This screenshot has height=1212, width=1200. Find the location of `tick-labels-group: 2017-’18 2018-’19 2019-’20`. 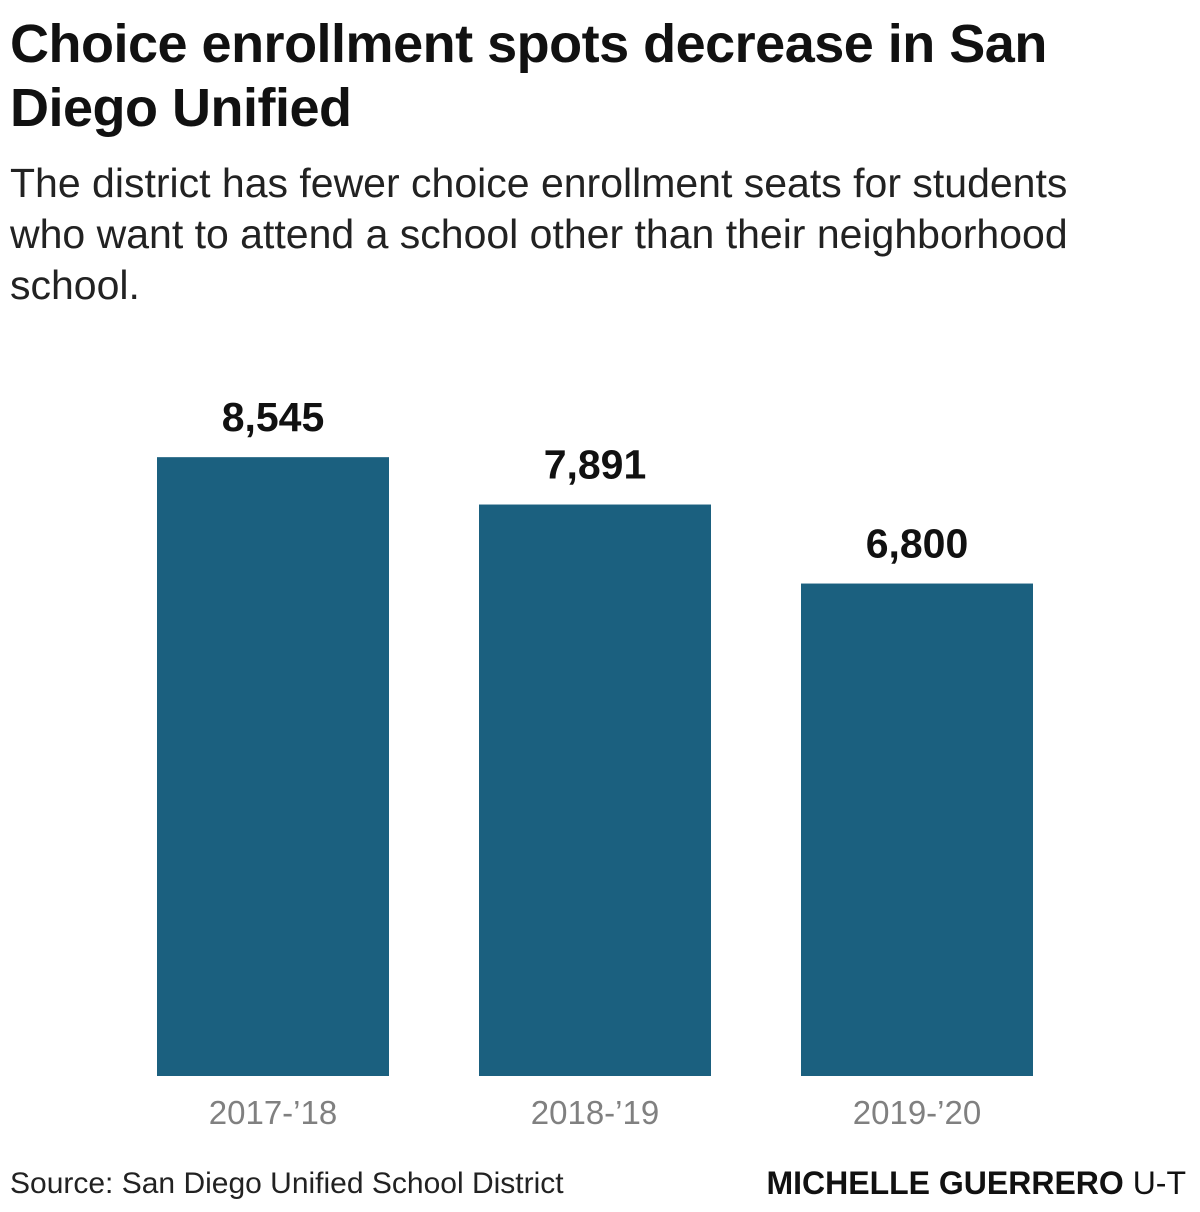

tick-labels-group: 2017-’18 2018-’19 2019-’20 is located at coordinates (595, 1112).